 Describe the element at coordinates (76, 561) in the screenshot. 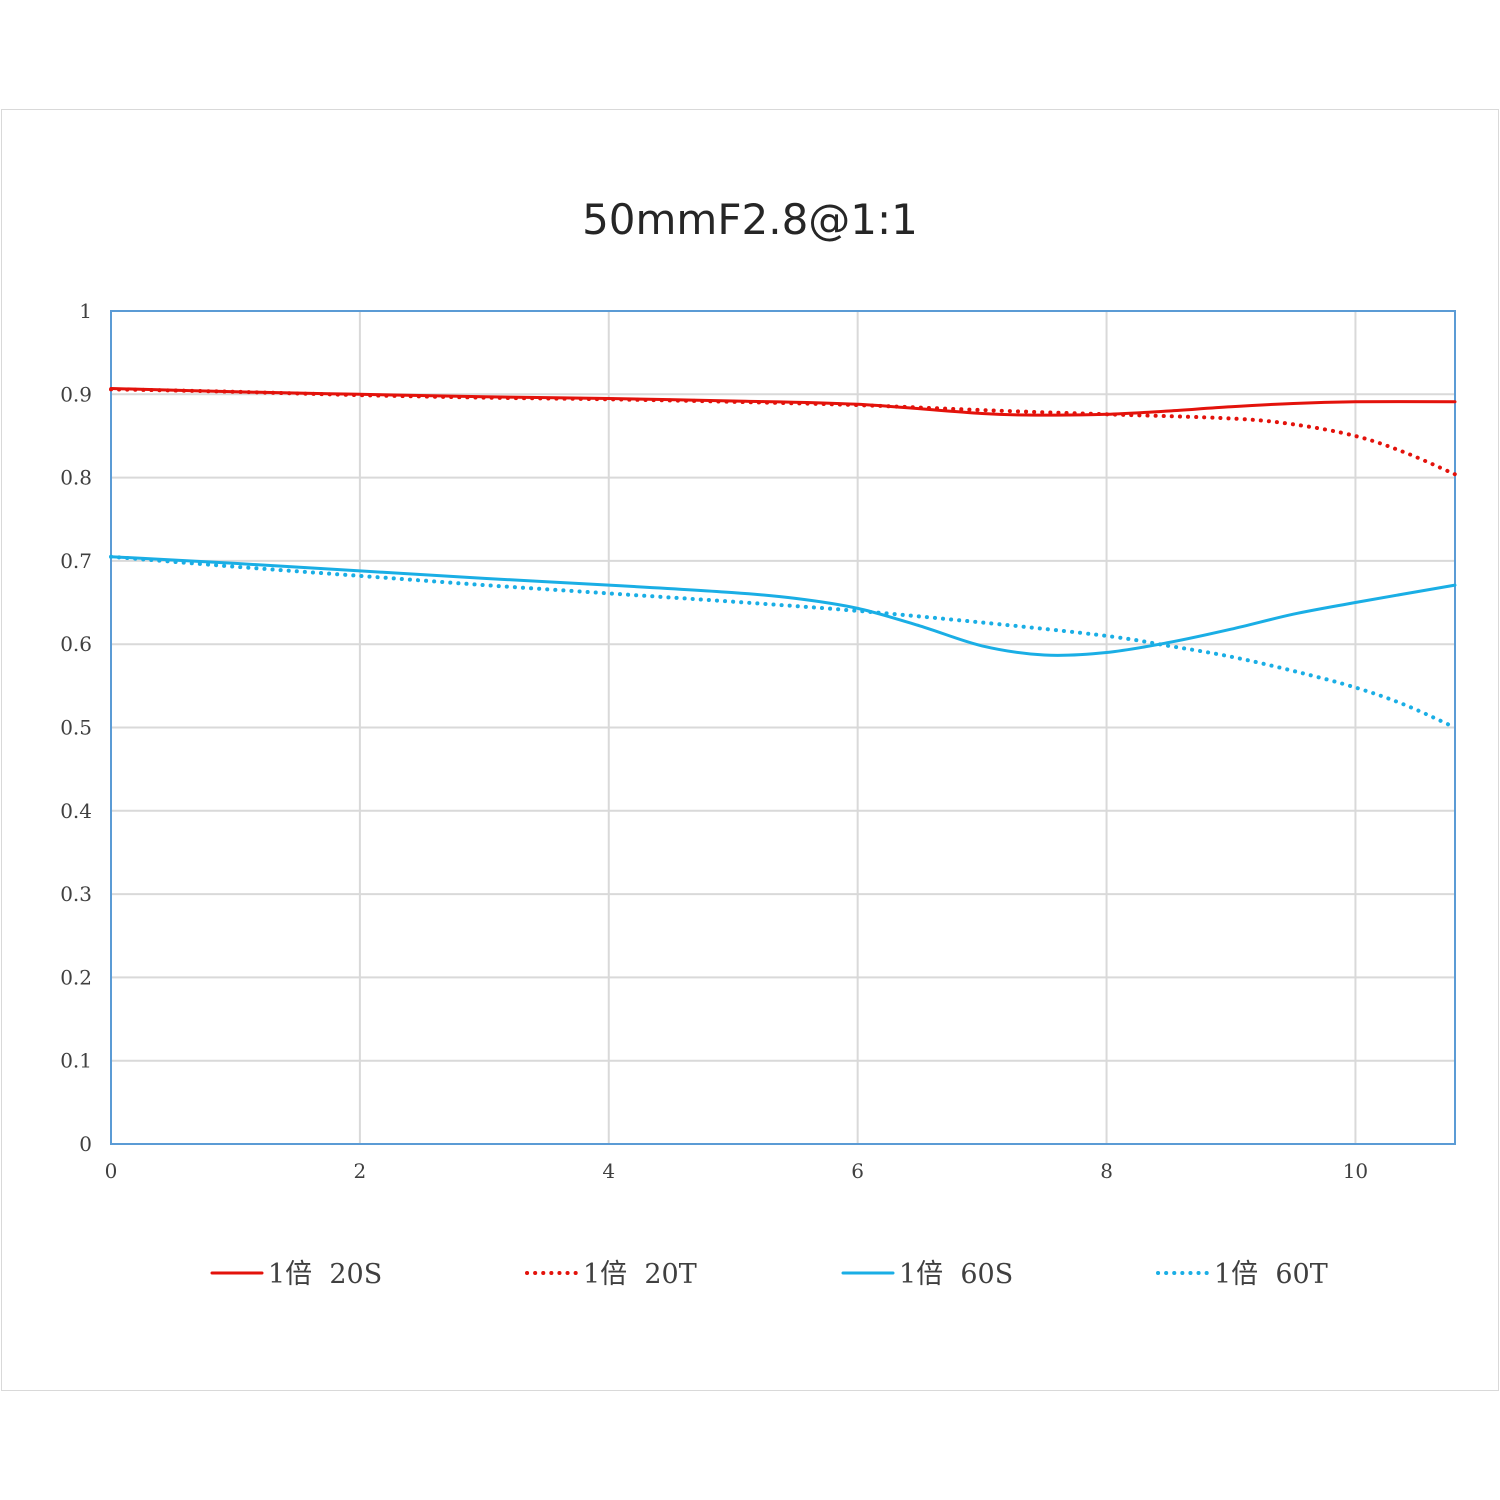

I see `y-tick-label: 0.7` at that location.